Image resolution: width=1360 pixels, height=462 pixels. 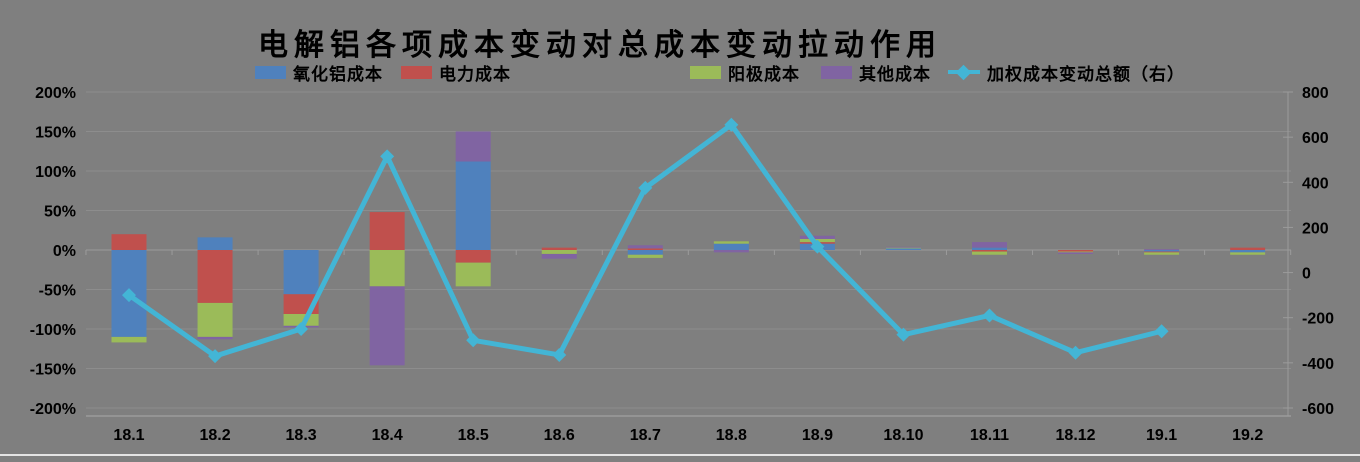 I want to click on legend-label-alumina: 氧化铝成本, so click(x=338, y=74).